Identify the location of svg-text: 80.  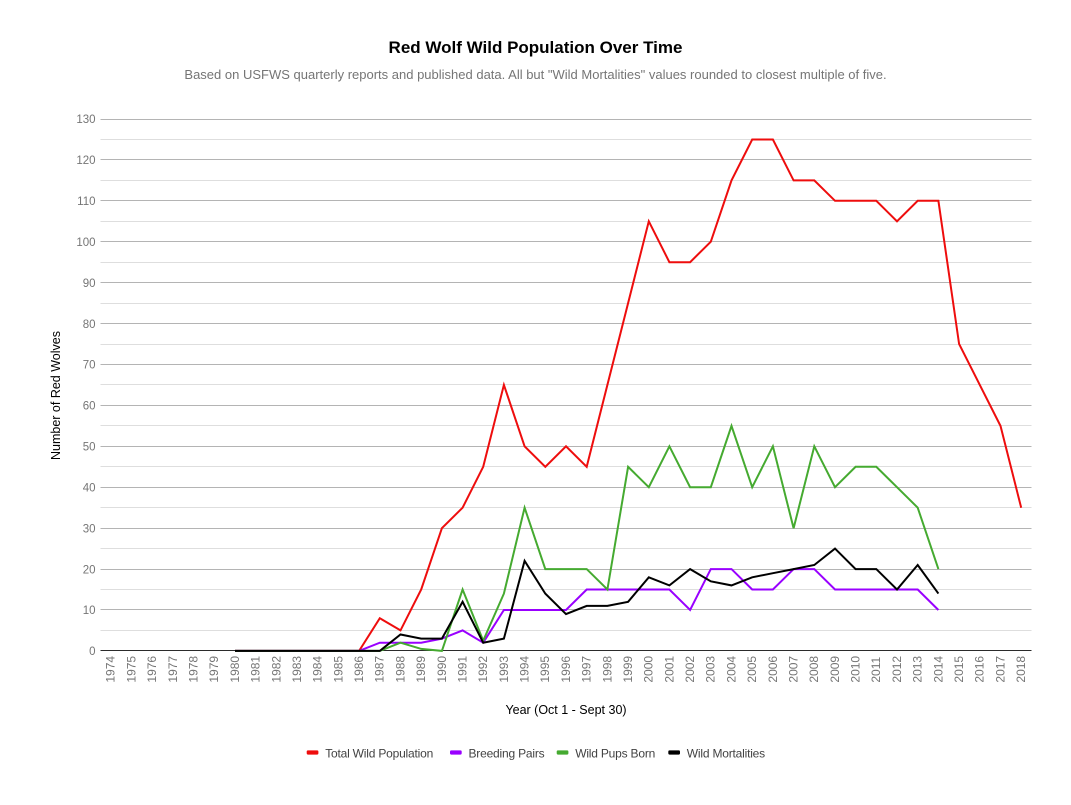
(89, 325).